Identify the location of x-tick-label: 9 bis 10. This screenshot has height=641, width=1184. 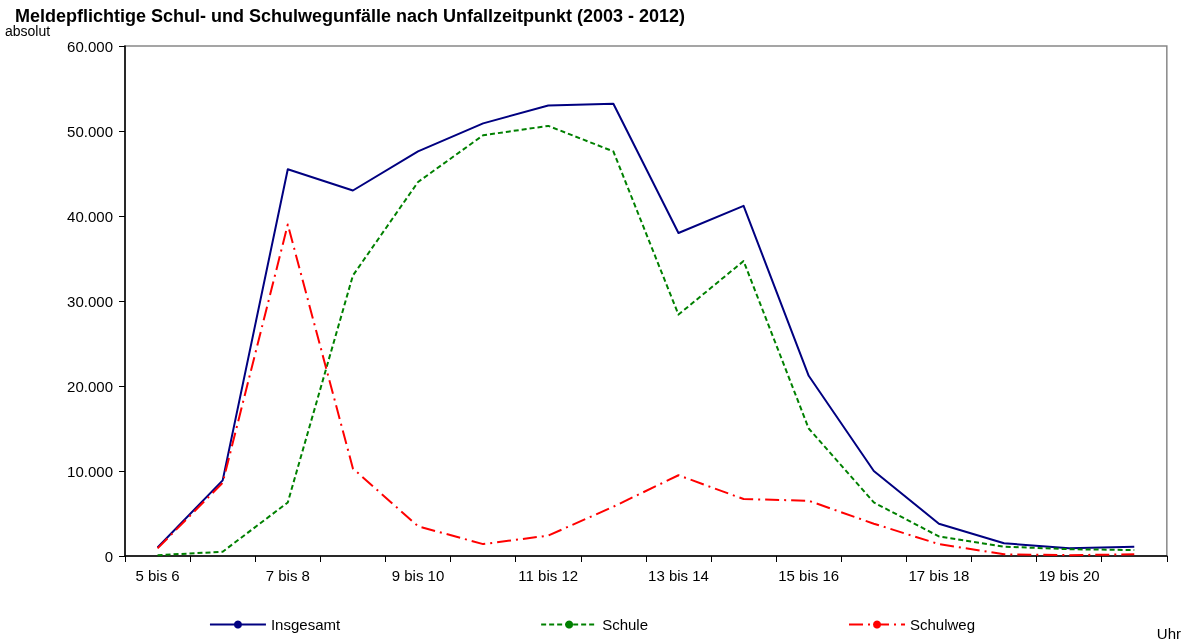
(418, 575).